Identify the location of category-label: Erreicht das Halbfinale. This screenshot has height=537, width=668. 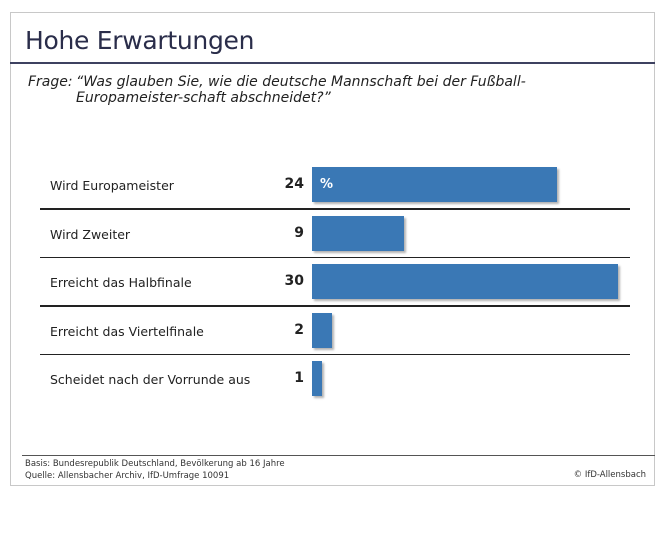
(121, 282).